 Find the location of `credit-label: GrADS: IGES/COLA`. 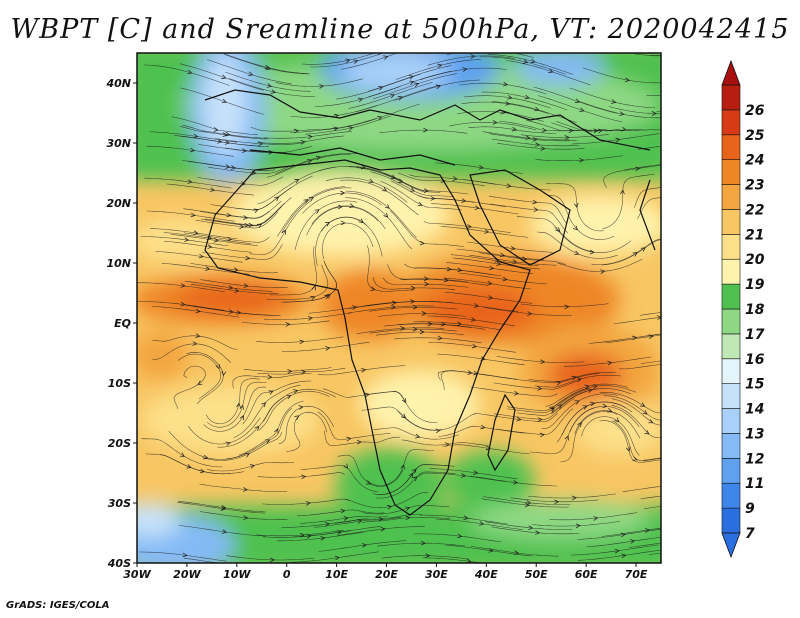

credit-label: GrADS: IGES/COLA is located at coordinates (58, 605).